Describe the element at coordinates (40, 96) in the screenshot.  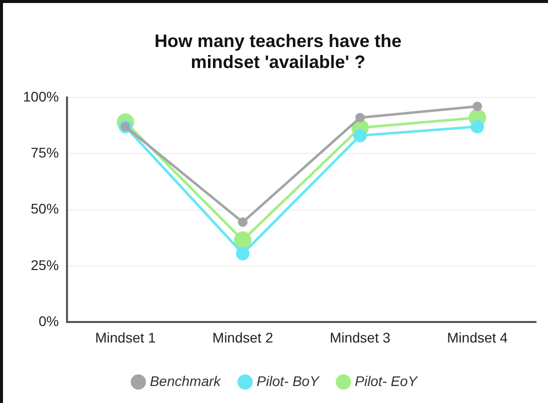
I see `y-tick-label: 100%` at that location.